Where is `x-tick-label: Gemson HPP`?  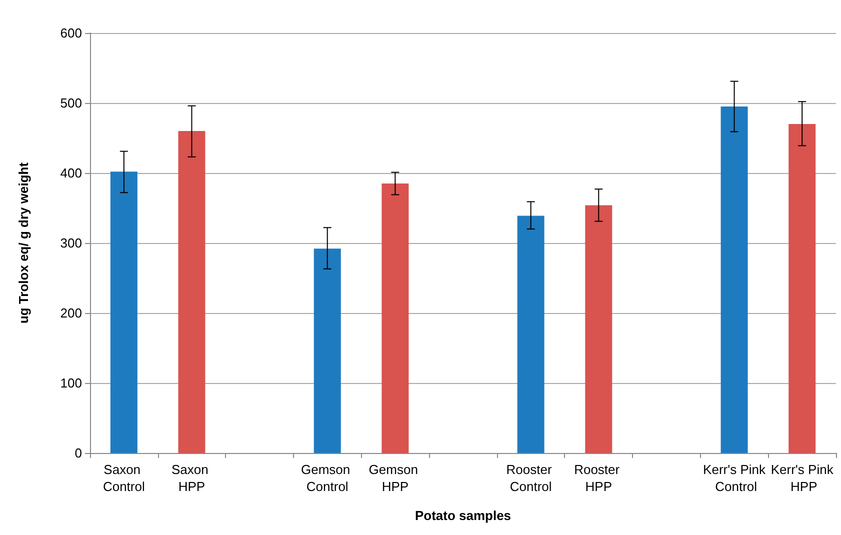 x-tick-label: Gemson HPP is located at coordinates (395, 478).